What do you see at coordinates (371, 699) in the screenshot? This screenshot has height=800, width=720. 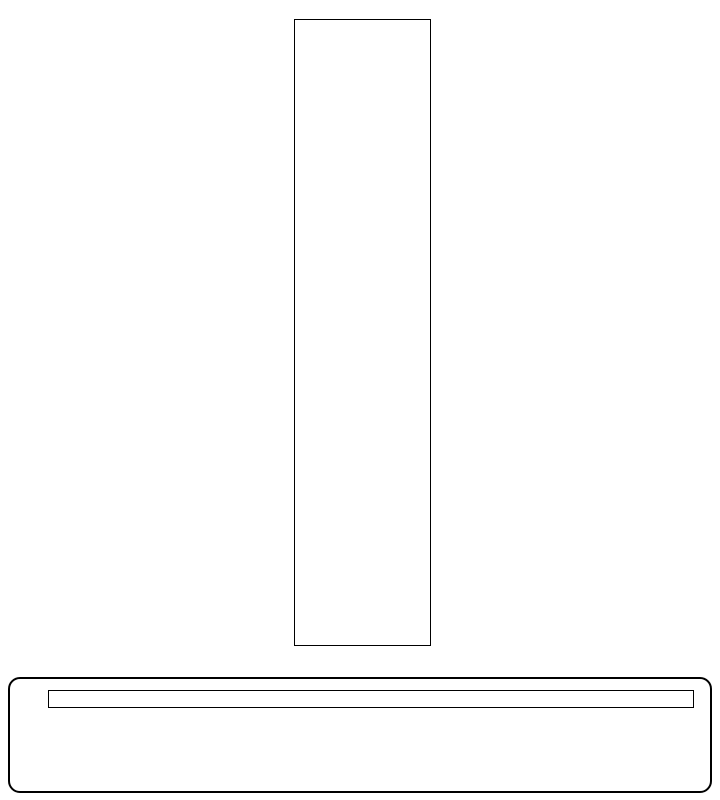 I see `colorbar-gradient` at bounding box center [371, 699].